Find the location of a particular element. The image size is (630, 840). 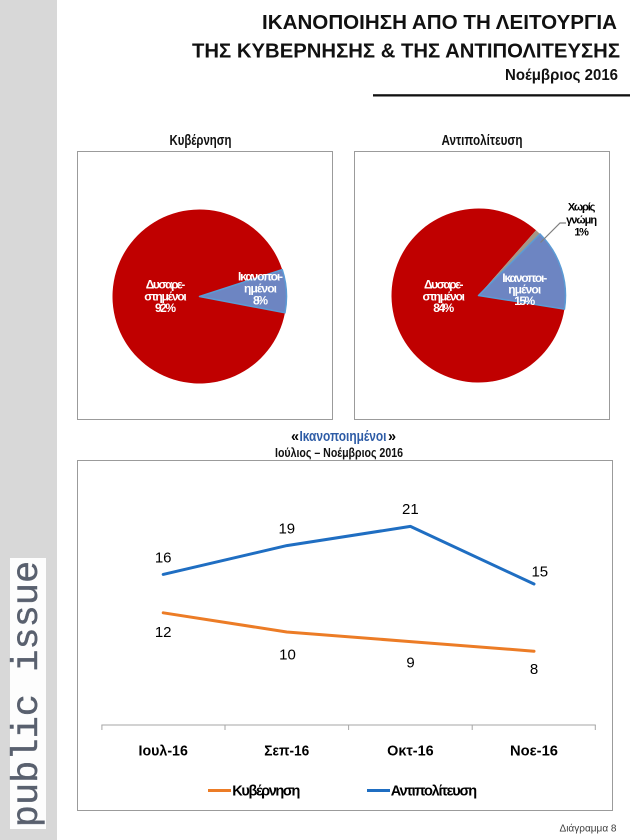

svg-text: 16 is located at coordinates (163, 558).